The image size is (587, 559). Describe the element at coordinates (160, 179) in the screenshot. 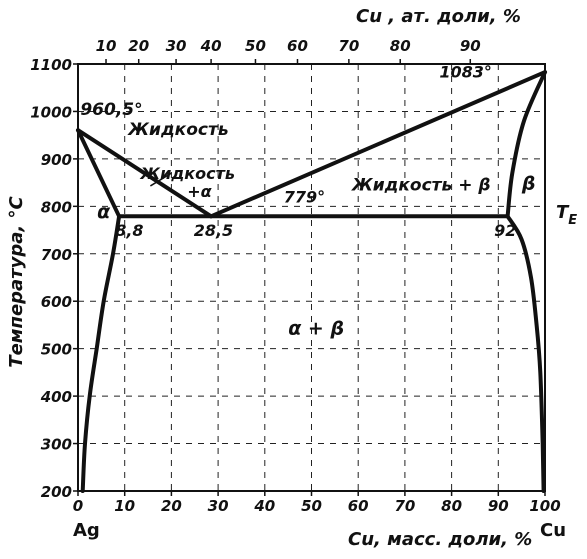

I see `leader-line` at that location.